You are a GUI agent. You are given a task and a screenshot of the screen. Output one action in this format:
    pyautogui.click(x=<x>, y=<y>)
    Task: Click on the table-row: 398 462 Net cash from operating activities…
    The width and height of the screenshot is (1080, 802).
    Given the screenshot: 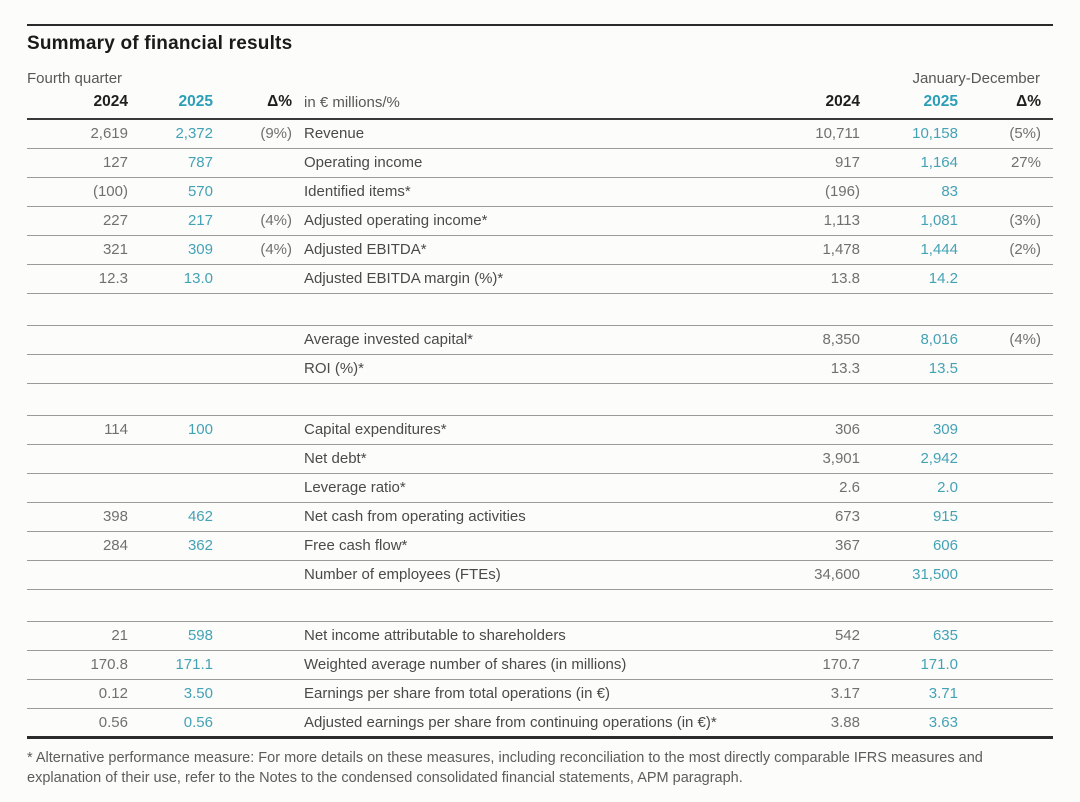 What is the action you would take?
    pyautogui.click(x=540, y=516)
    